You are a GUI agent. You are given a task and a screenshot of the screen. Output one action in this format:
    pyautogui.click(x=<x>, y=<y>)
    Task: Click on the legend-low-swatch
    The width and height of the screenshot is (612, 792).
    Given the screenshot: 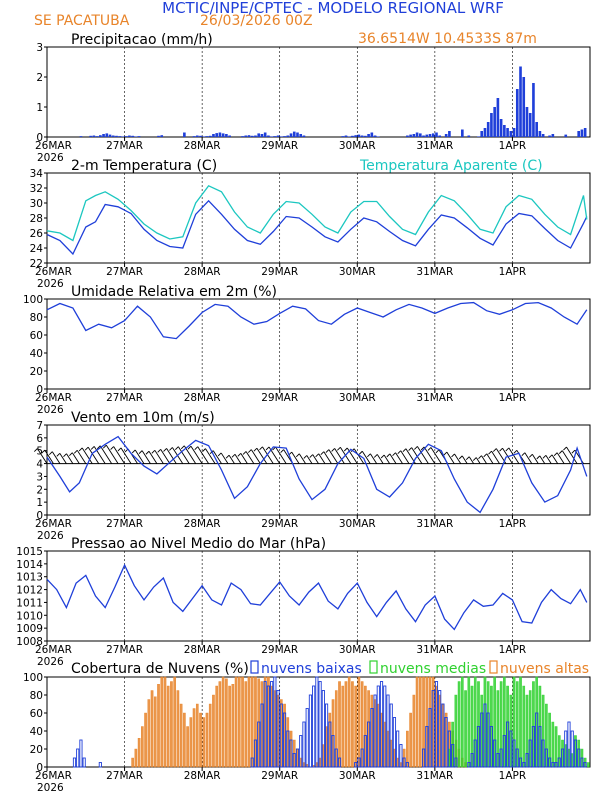 What is the action you would take?
    pyautogui.click(x=254, y=667)
    